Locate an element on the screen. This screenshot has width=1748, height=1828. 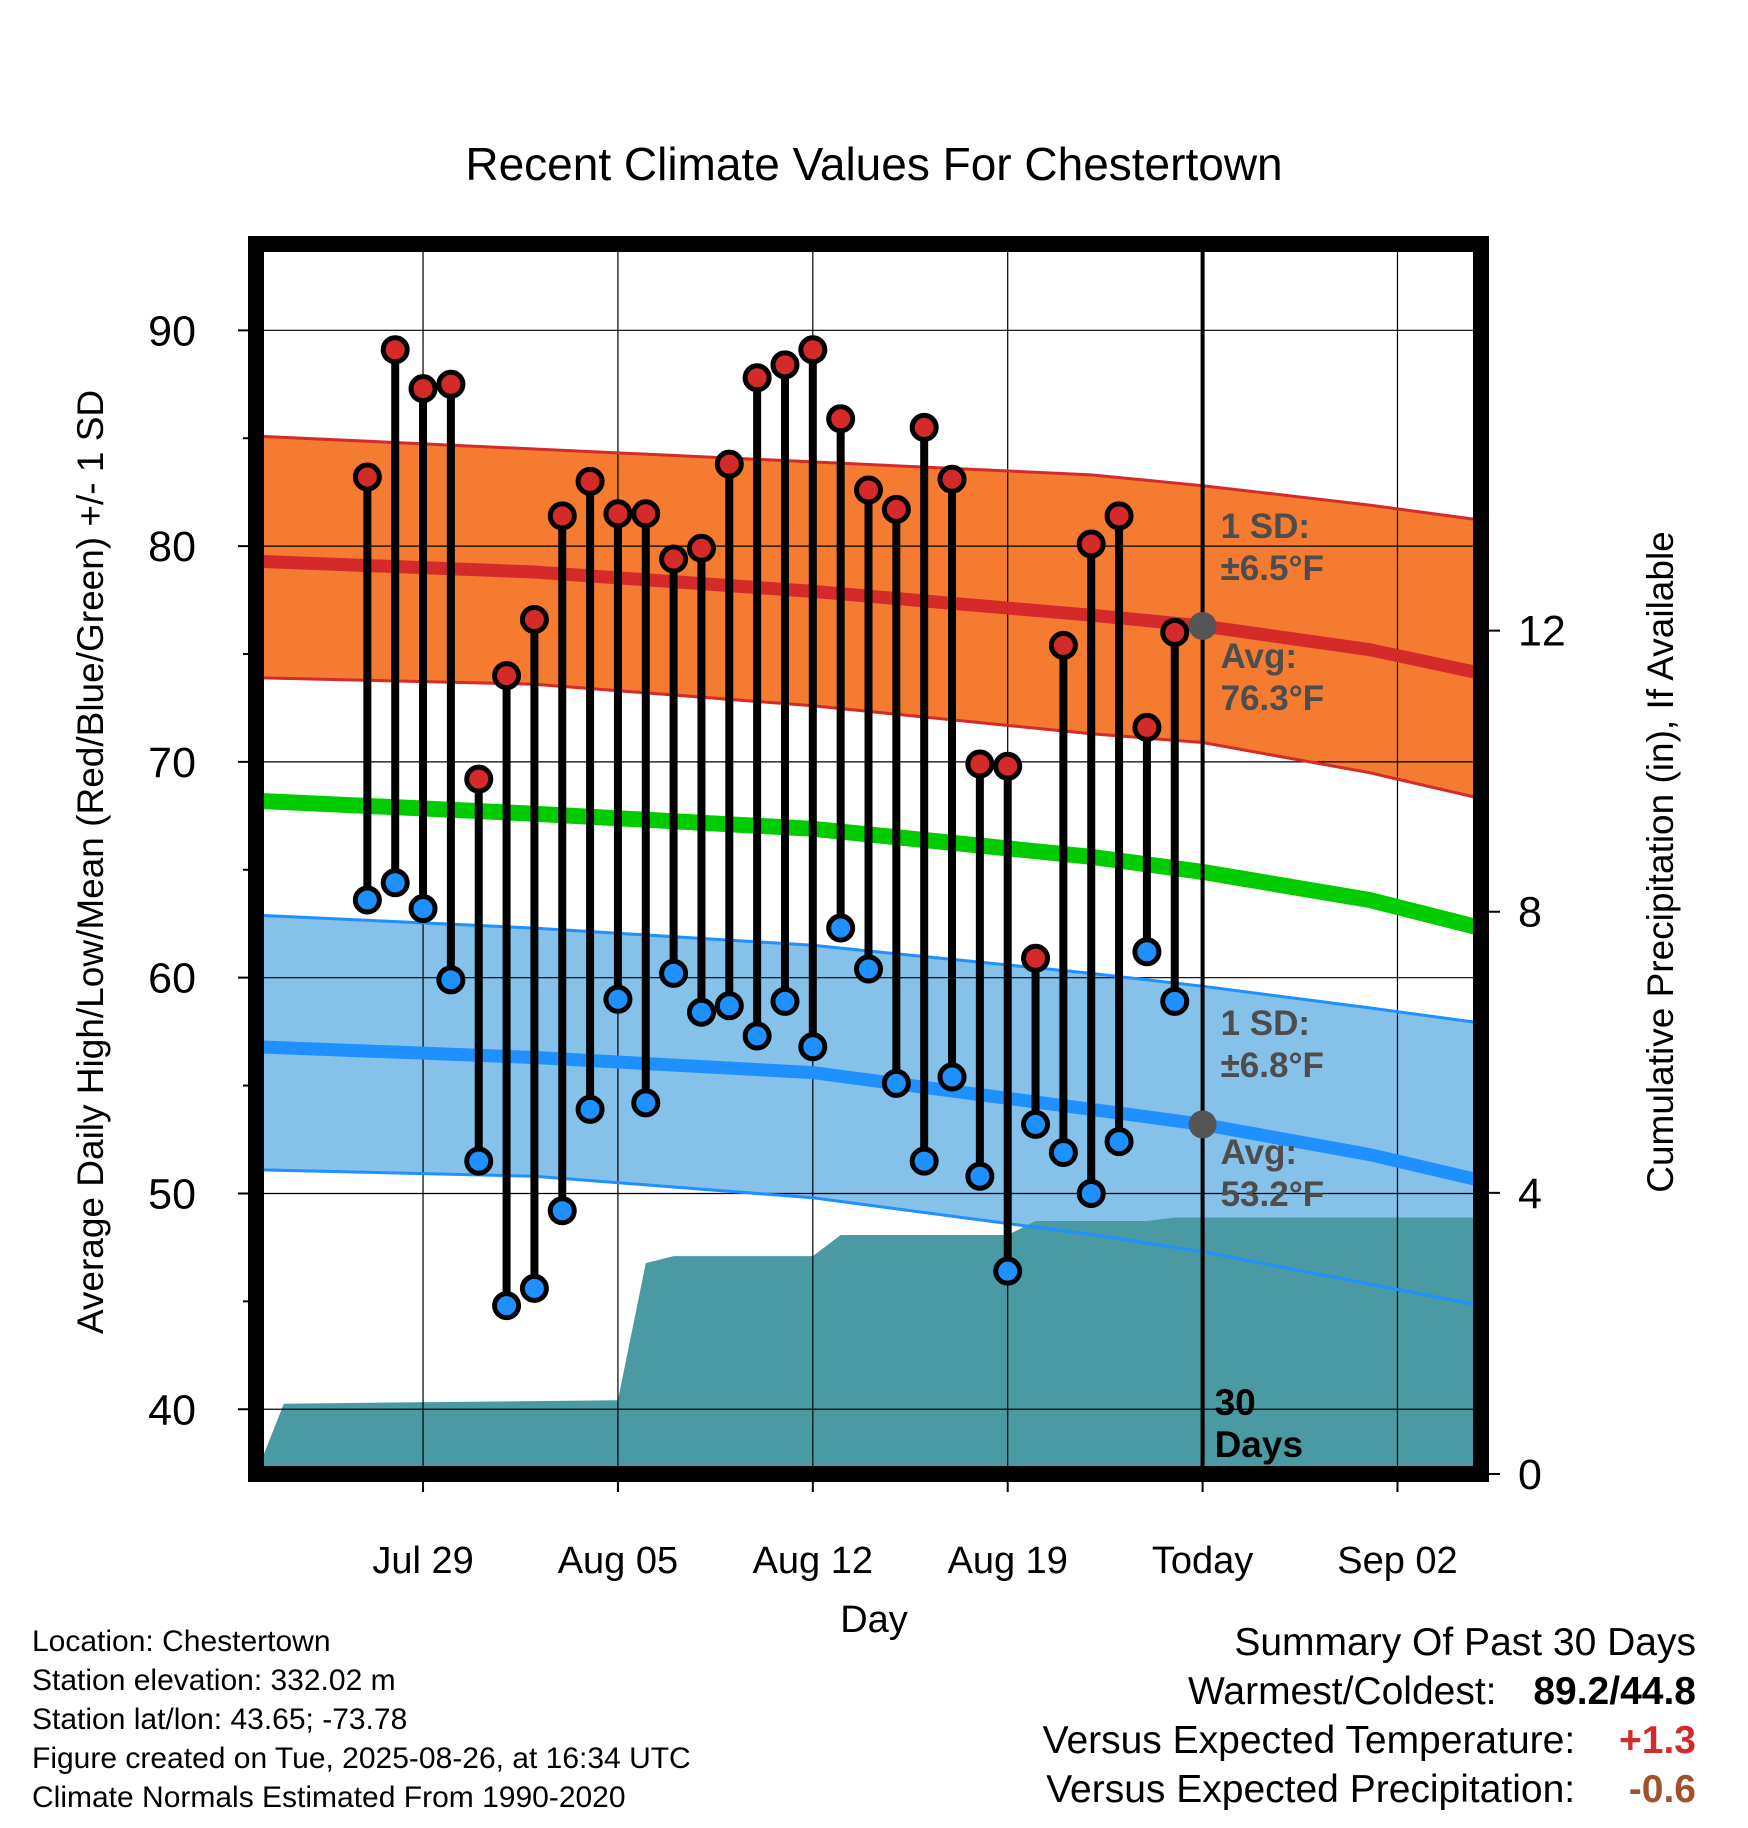
precip-label: Versus Expected Precipitation: is located at coordinates (1311, 1789).